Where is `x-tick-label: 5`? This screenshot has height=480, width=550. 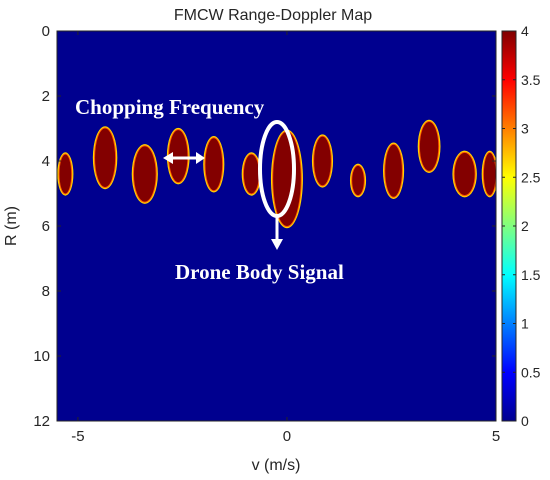
x-tick-label: 5 is located at coordinates (496, 436).